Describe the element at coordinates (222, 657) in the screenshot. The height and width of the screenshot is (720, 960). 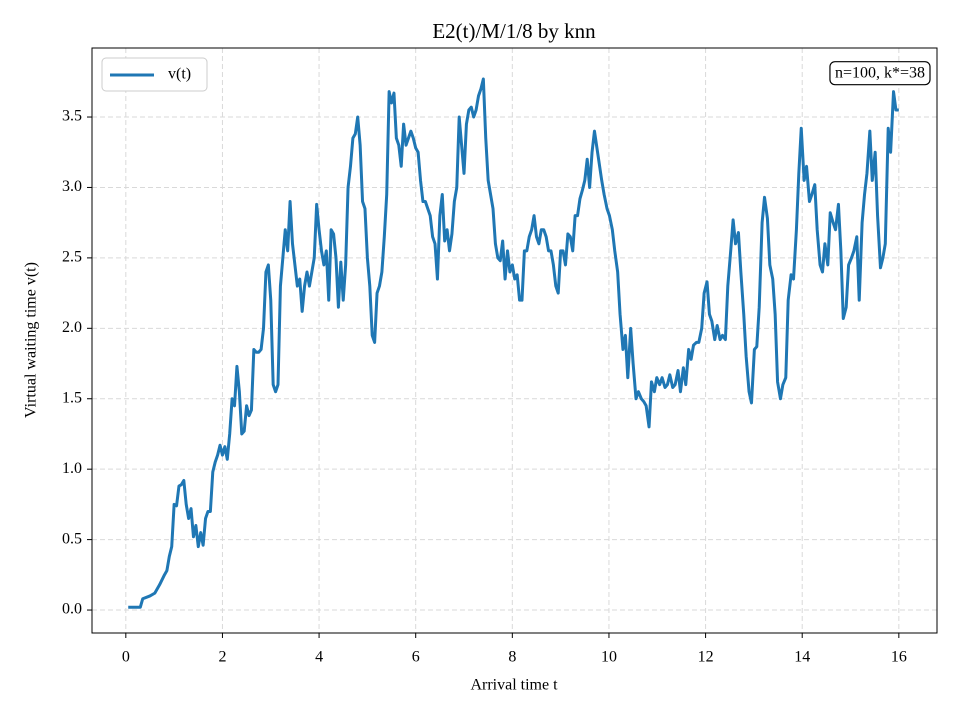
I see `x-tick-label: 2` at that location.